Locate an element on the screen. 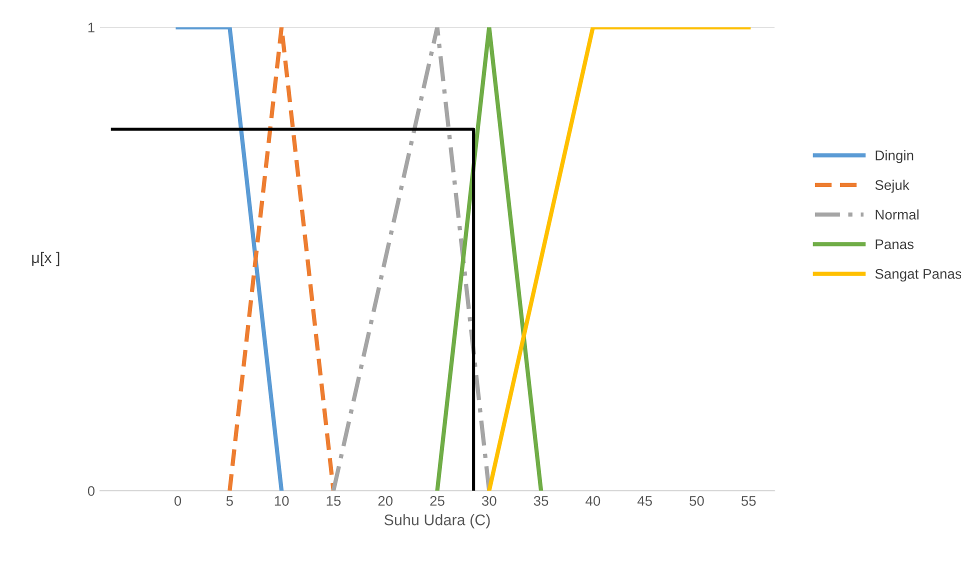  legend-label: Sangat Panas is located at coordinates (918, 275).